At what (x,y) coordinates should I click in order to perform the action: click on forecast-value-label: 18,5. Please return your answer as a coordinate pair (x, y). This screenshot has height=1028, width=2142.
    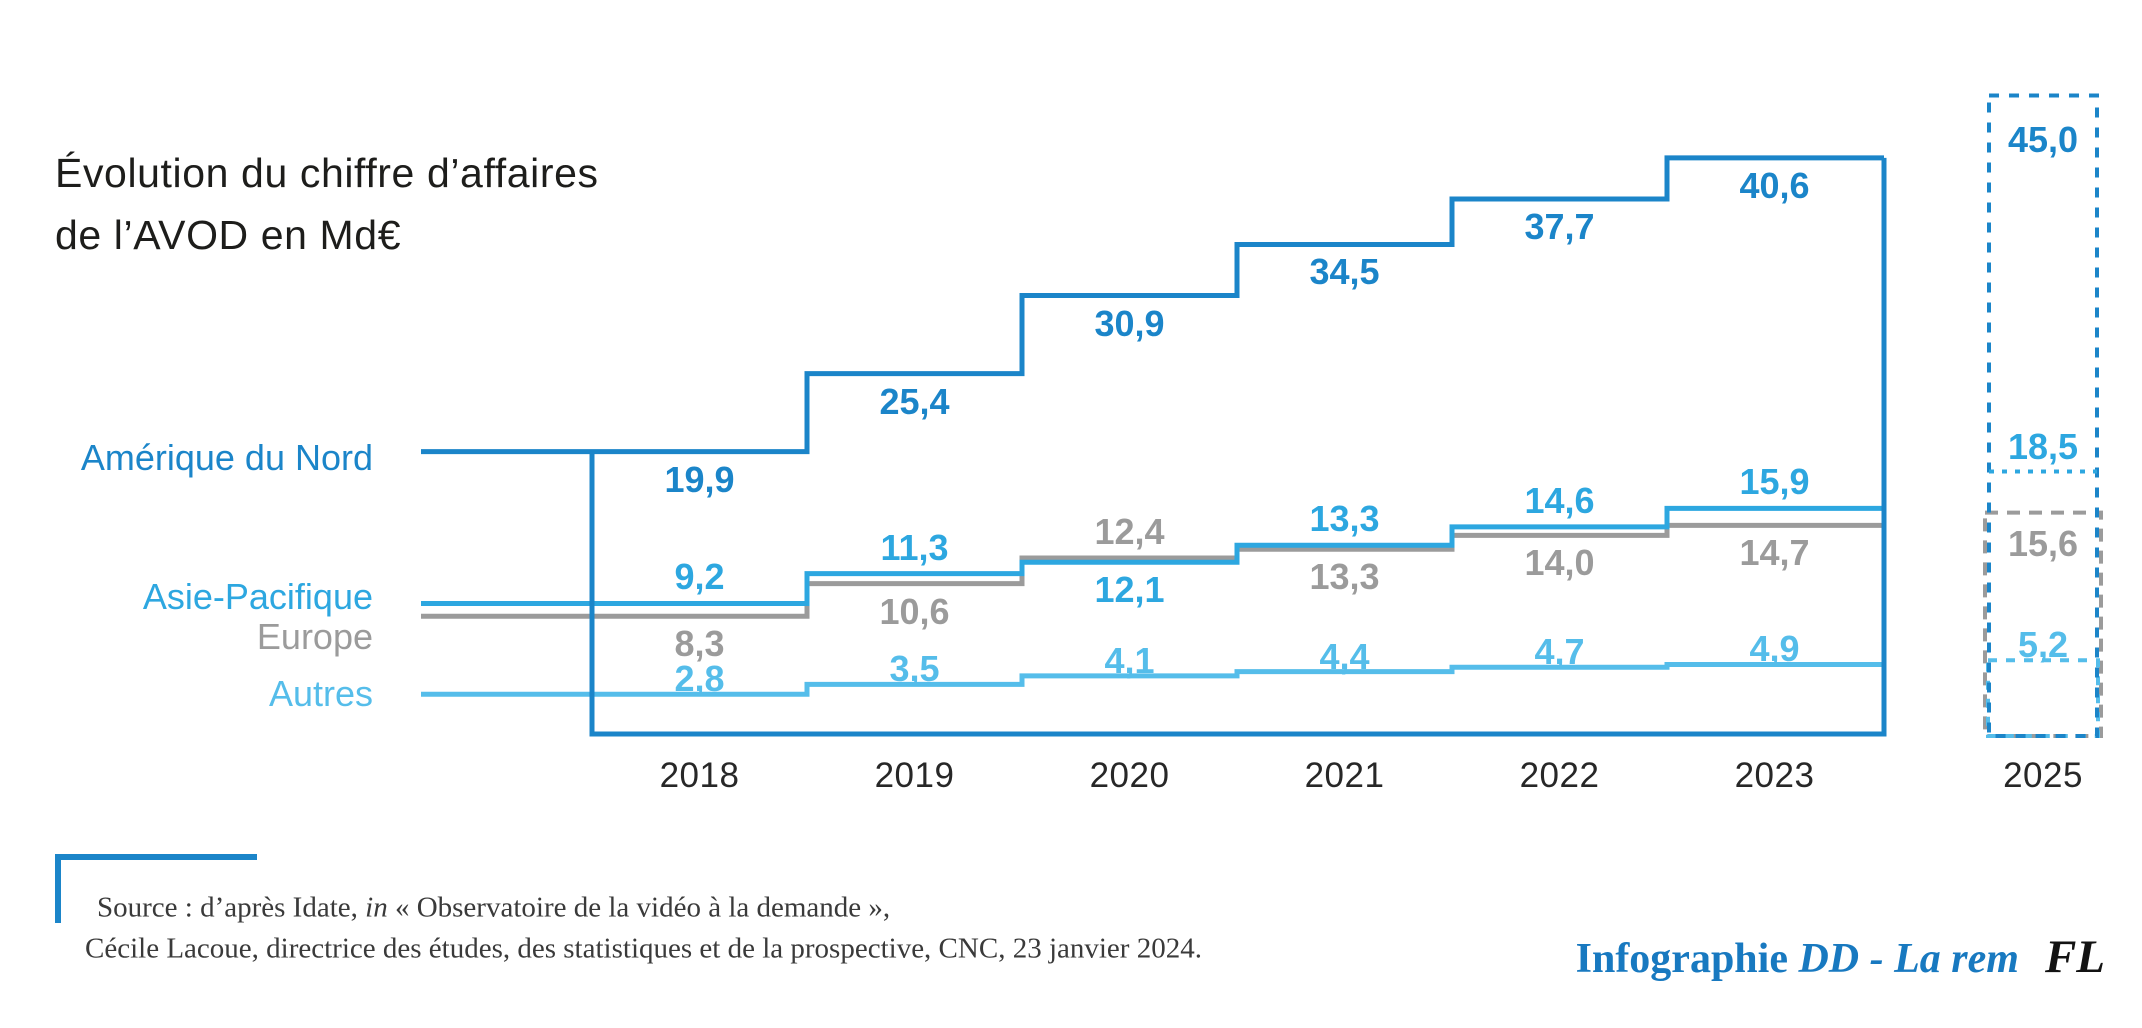
    Looking at the image, I should click on (2043, 447).